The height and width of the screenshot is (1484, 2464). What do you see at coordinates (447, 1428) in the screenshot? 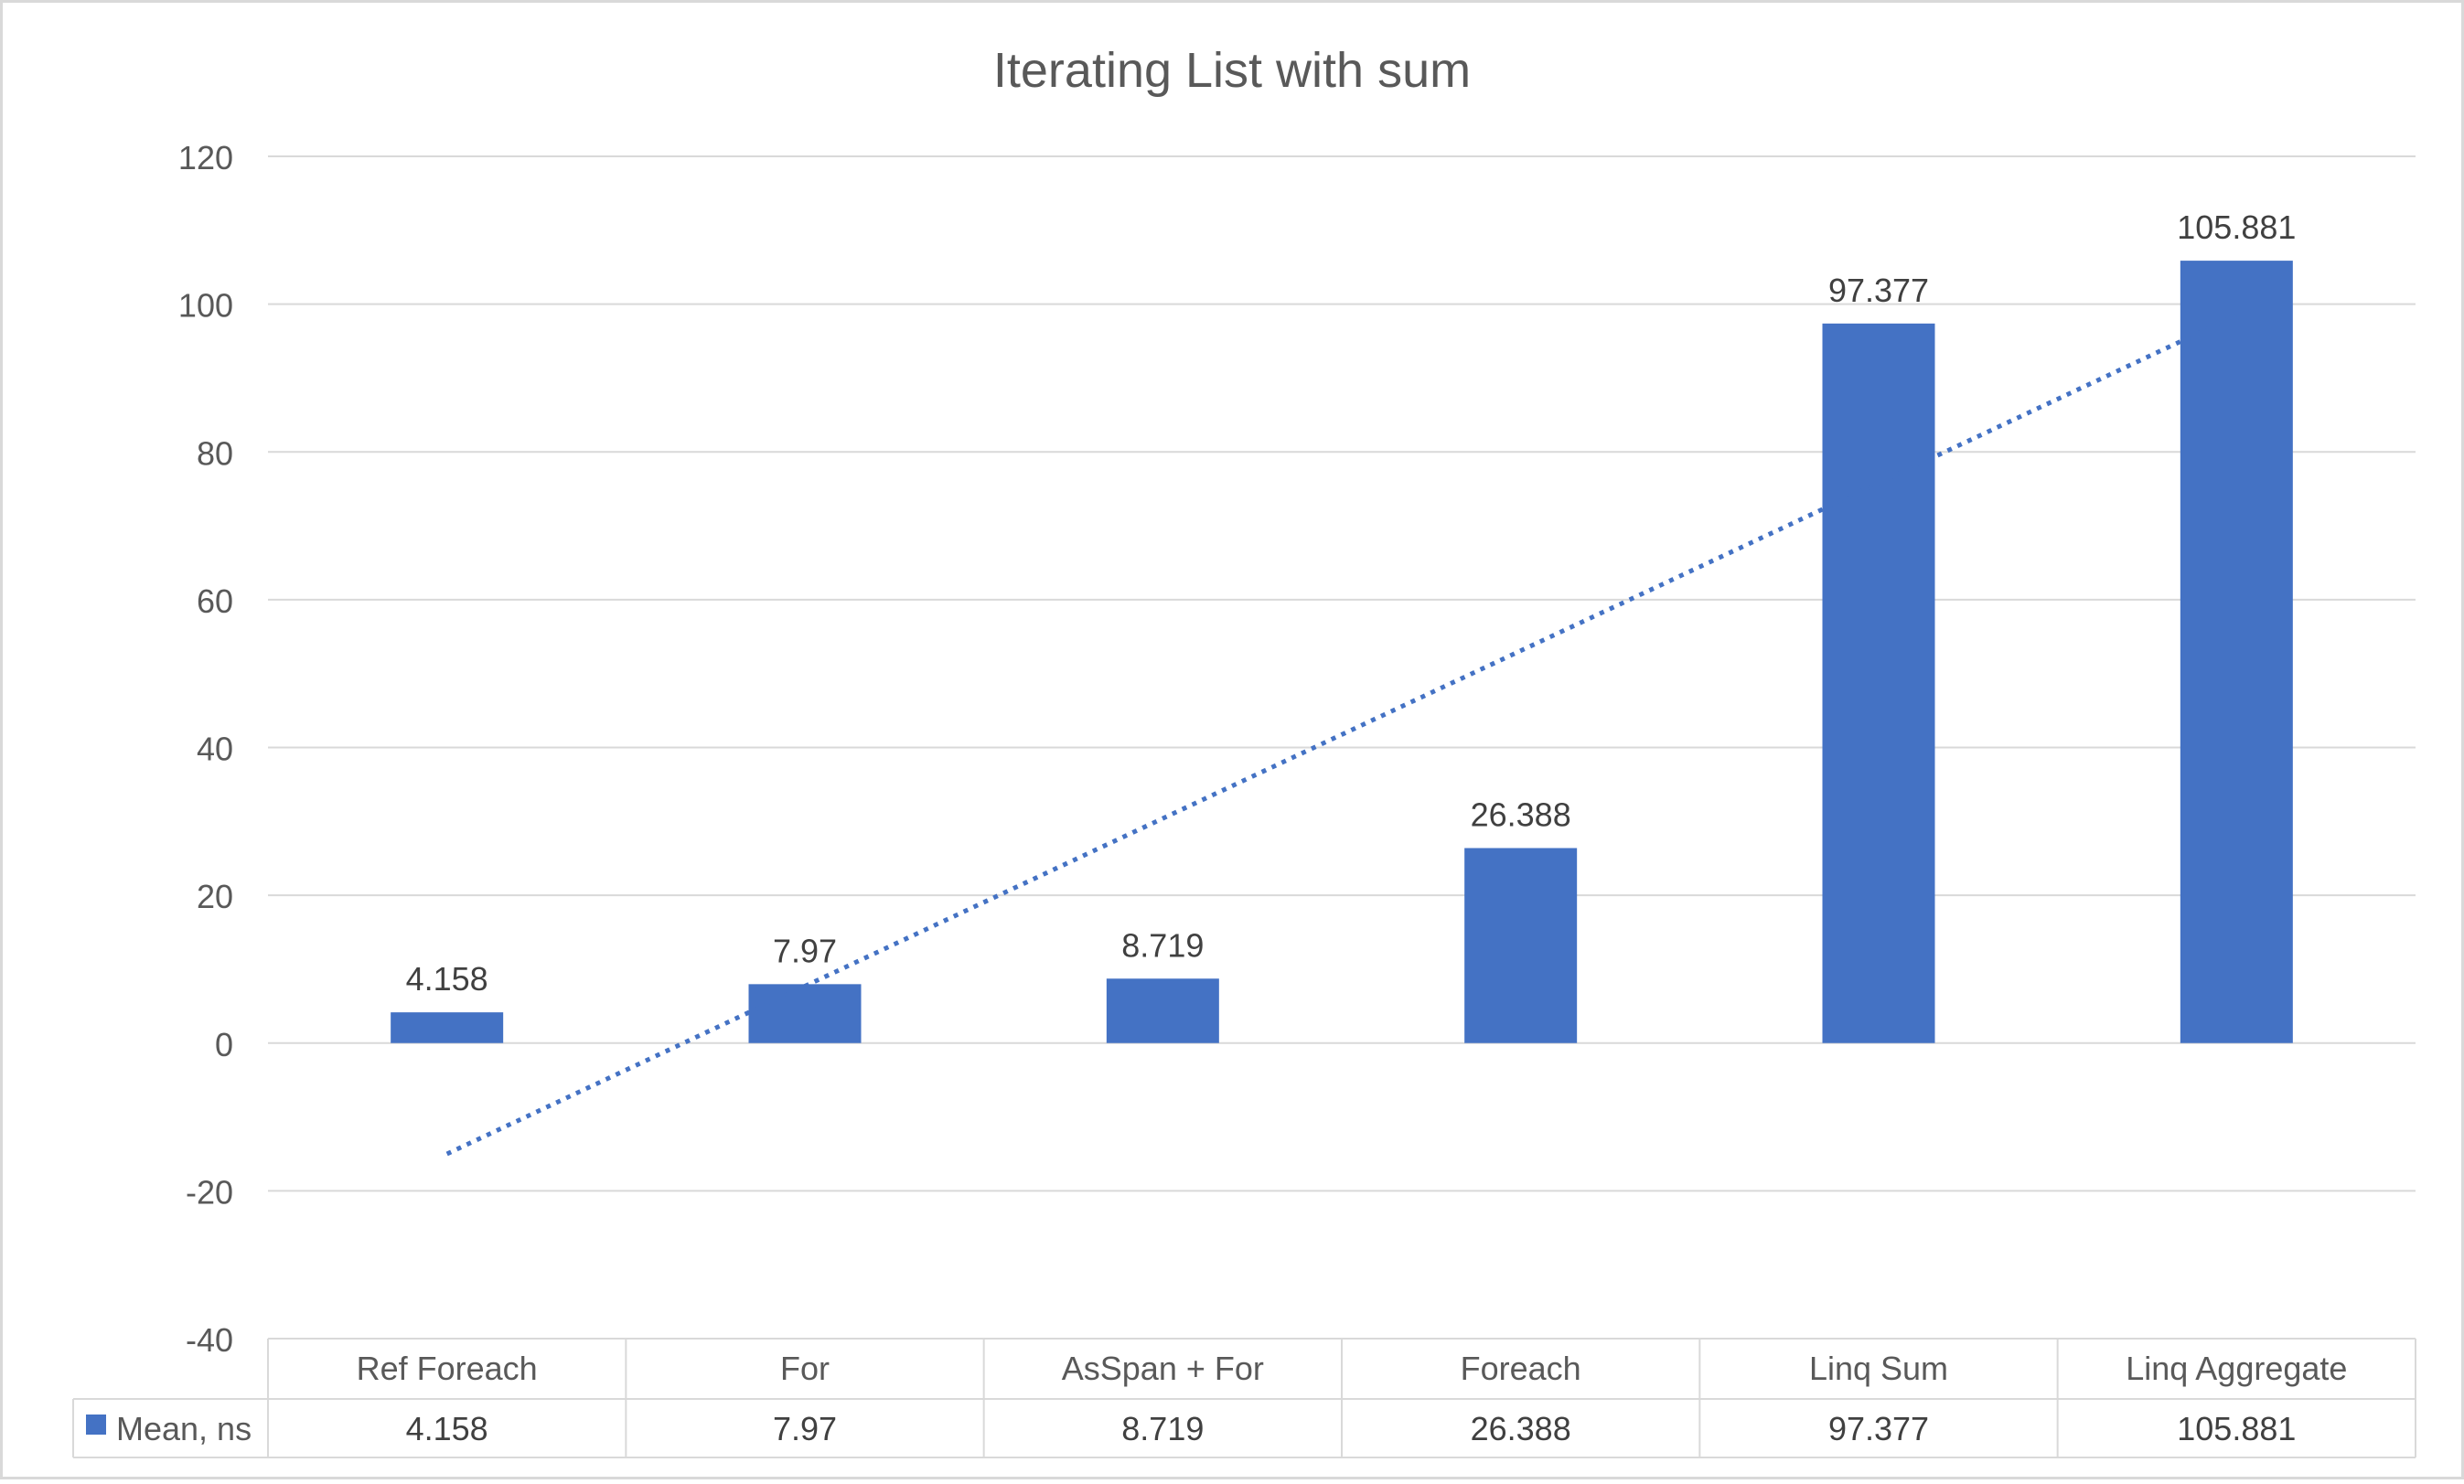
I see `table-value: 4.158` at bounding box center [447, 1428].